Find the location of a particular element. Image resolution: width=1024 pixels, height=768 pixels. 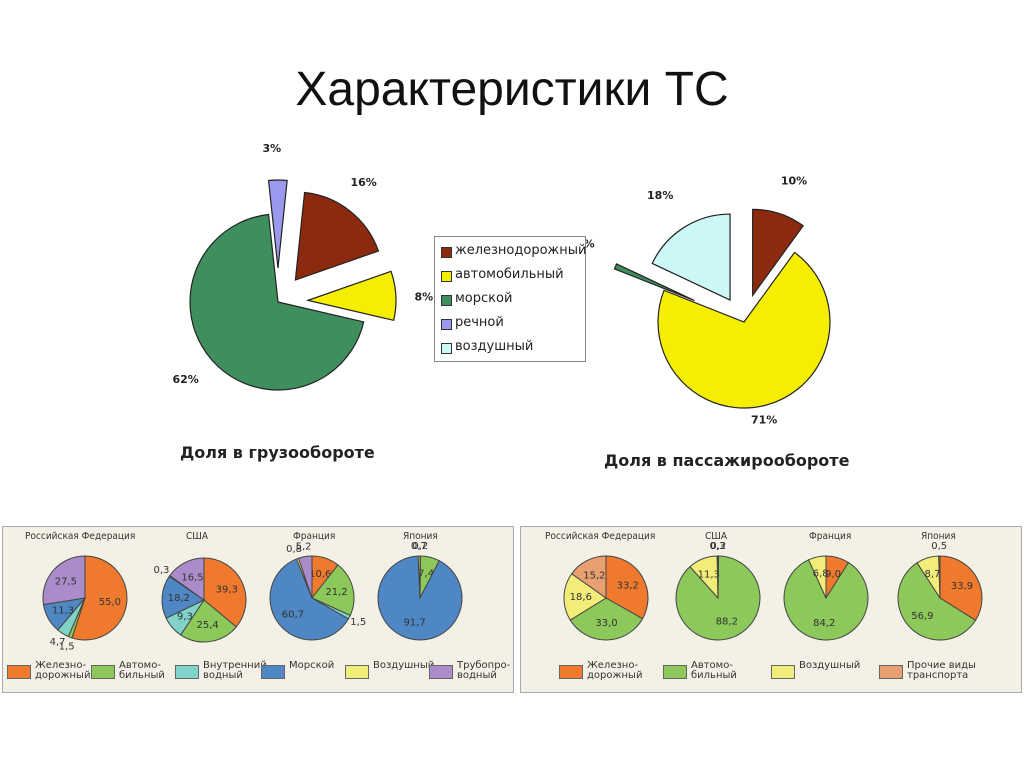

freight-country-pie-2-data-label-0: 10,6 is located at coordinates (320, 574).